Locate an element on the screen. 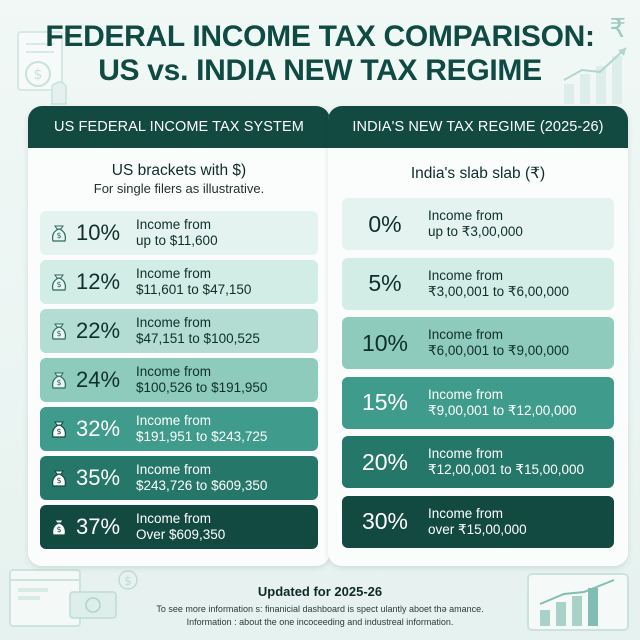 The height and width of the screenshot is (640, 640). india-slab-range: Income from ₹3,00,001 to ₹6,00,000 is located at coordinates (498, 284).